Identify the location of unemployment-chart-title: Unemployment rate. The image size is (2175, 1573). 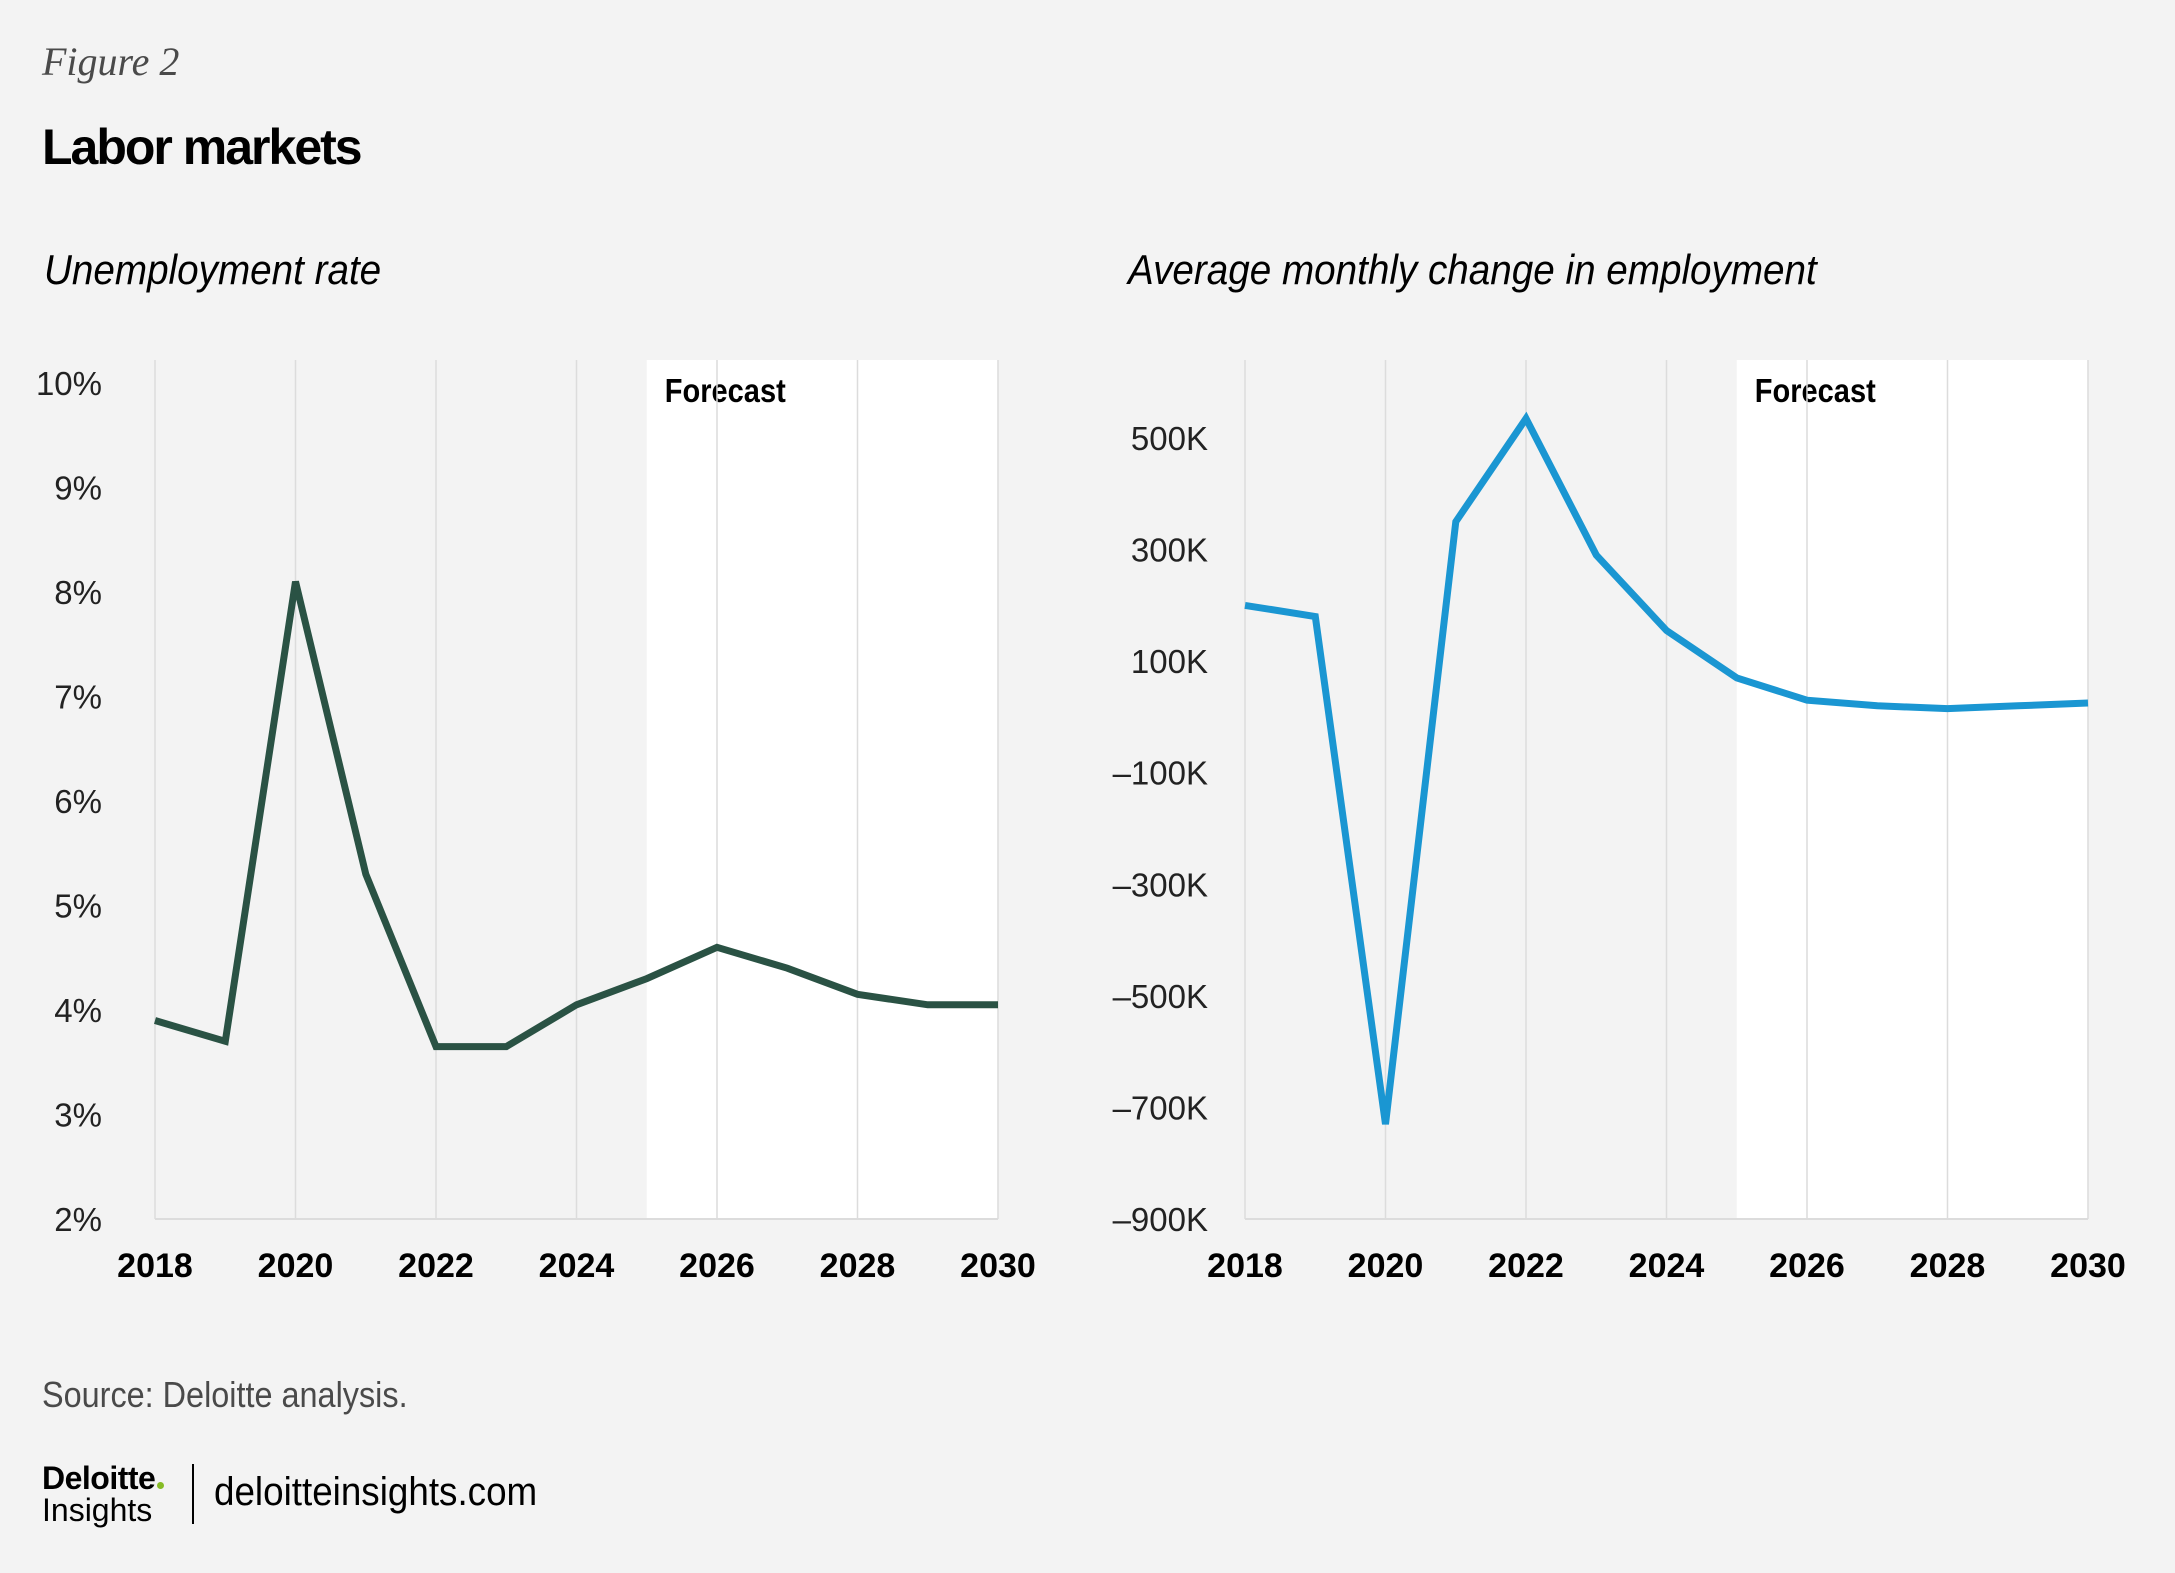
(213, 269).